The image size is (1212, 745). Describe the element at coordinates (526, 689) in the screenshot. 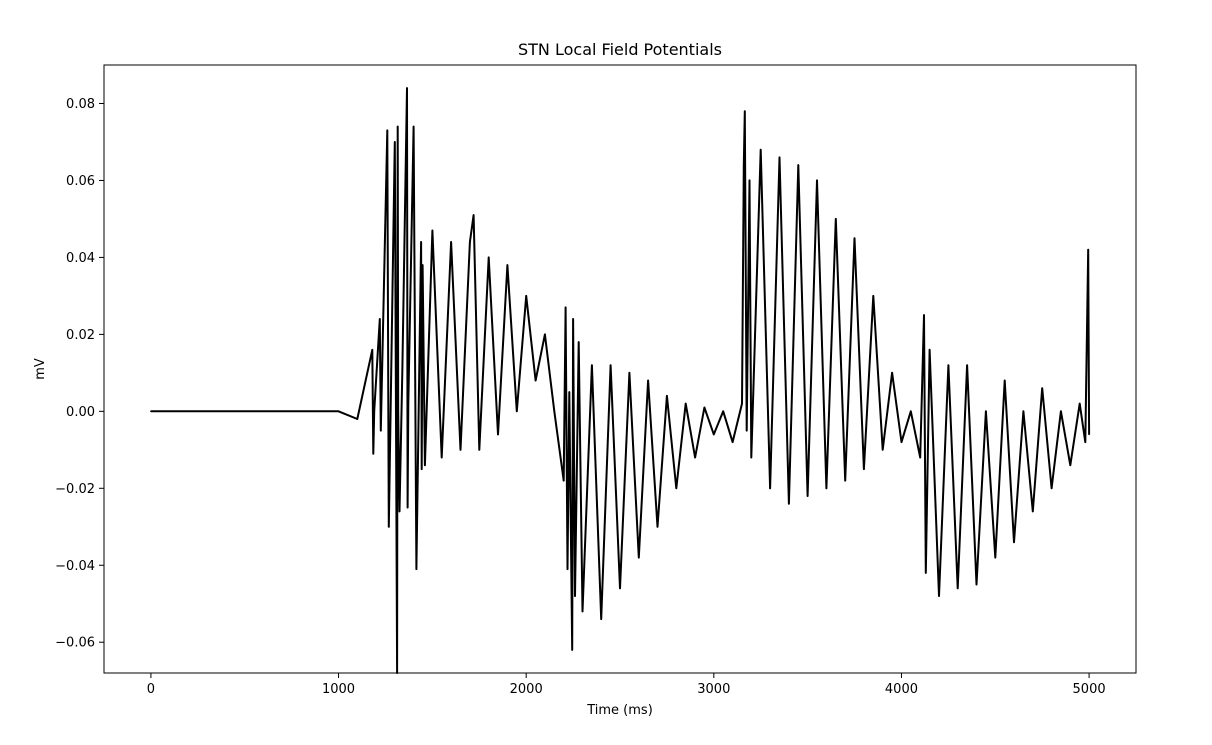

I see `x-tick-label: 2000` at that location.